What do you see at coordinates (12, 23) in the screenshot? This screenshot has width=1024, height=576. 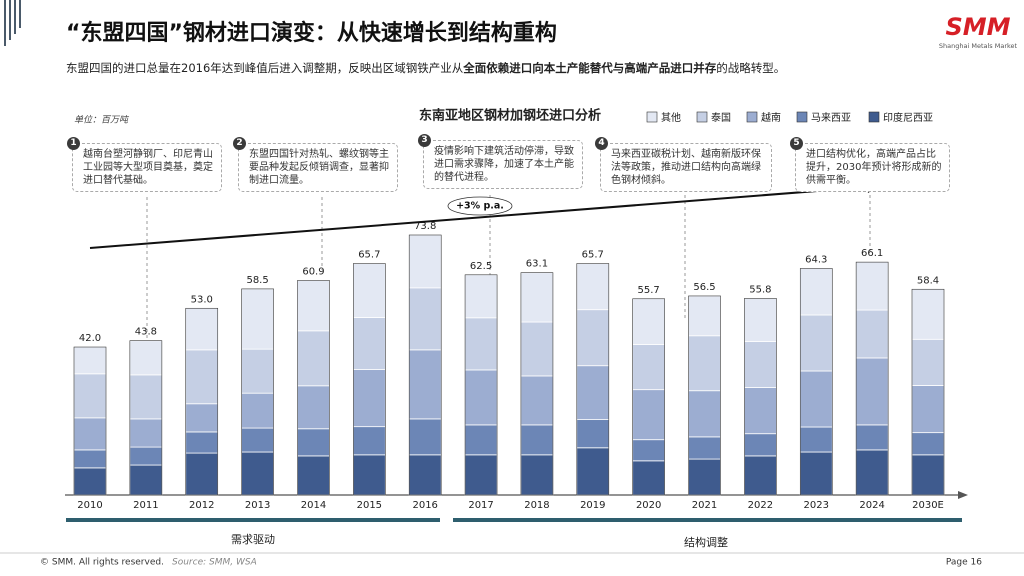 I see `left-stripes` at bounding box center [12, 23].